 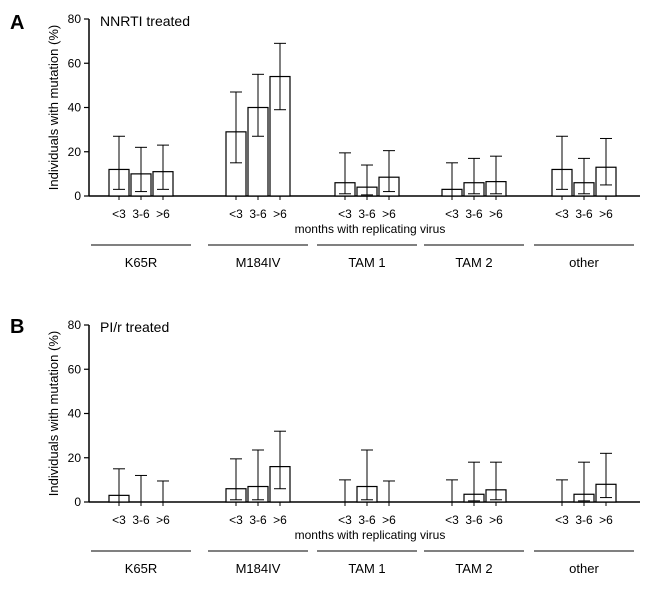 I want to click on panel-letter: B, so click(x=17, y=327).